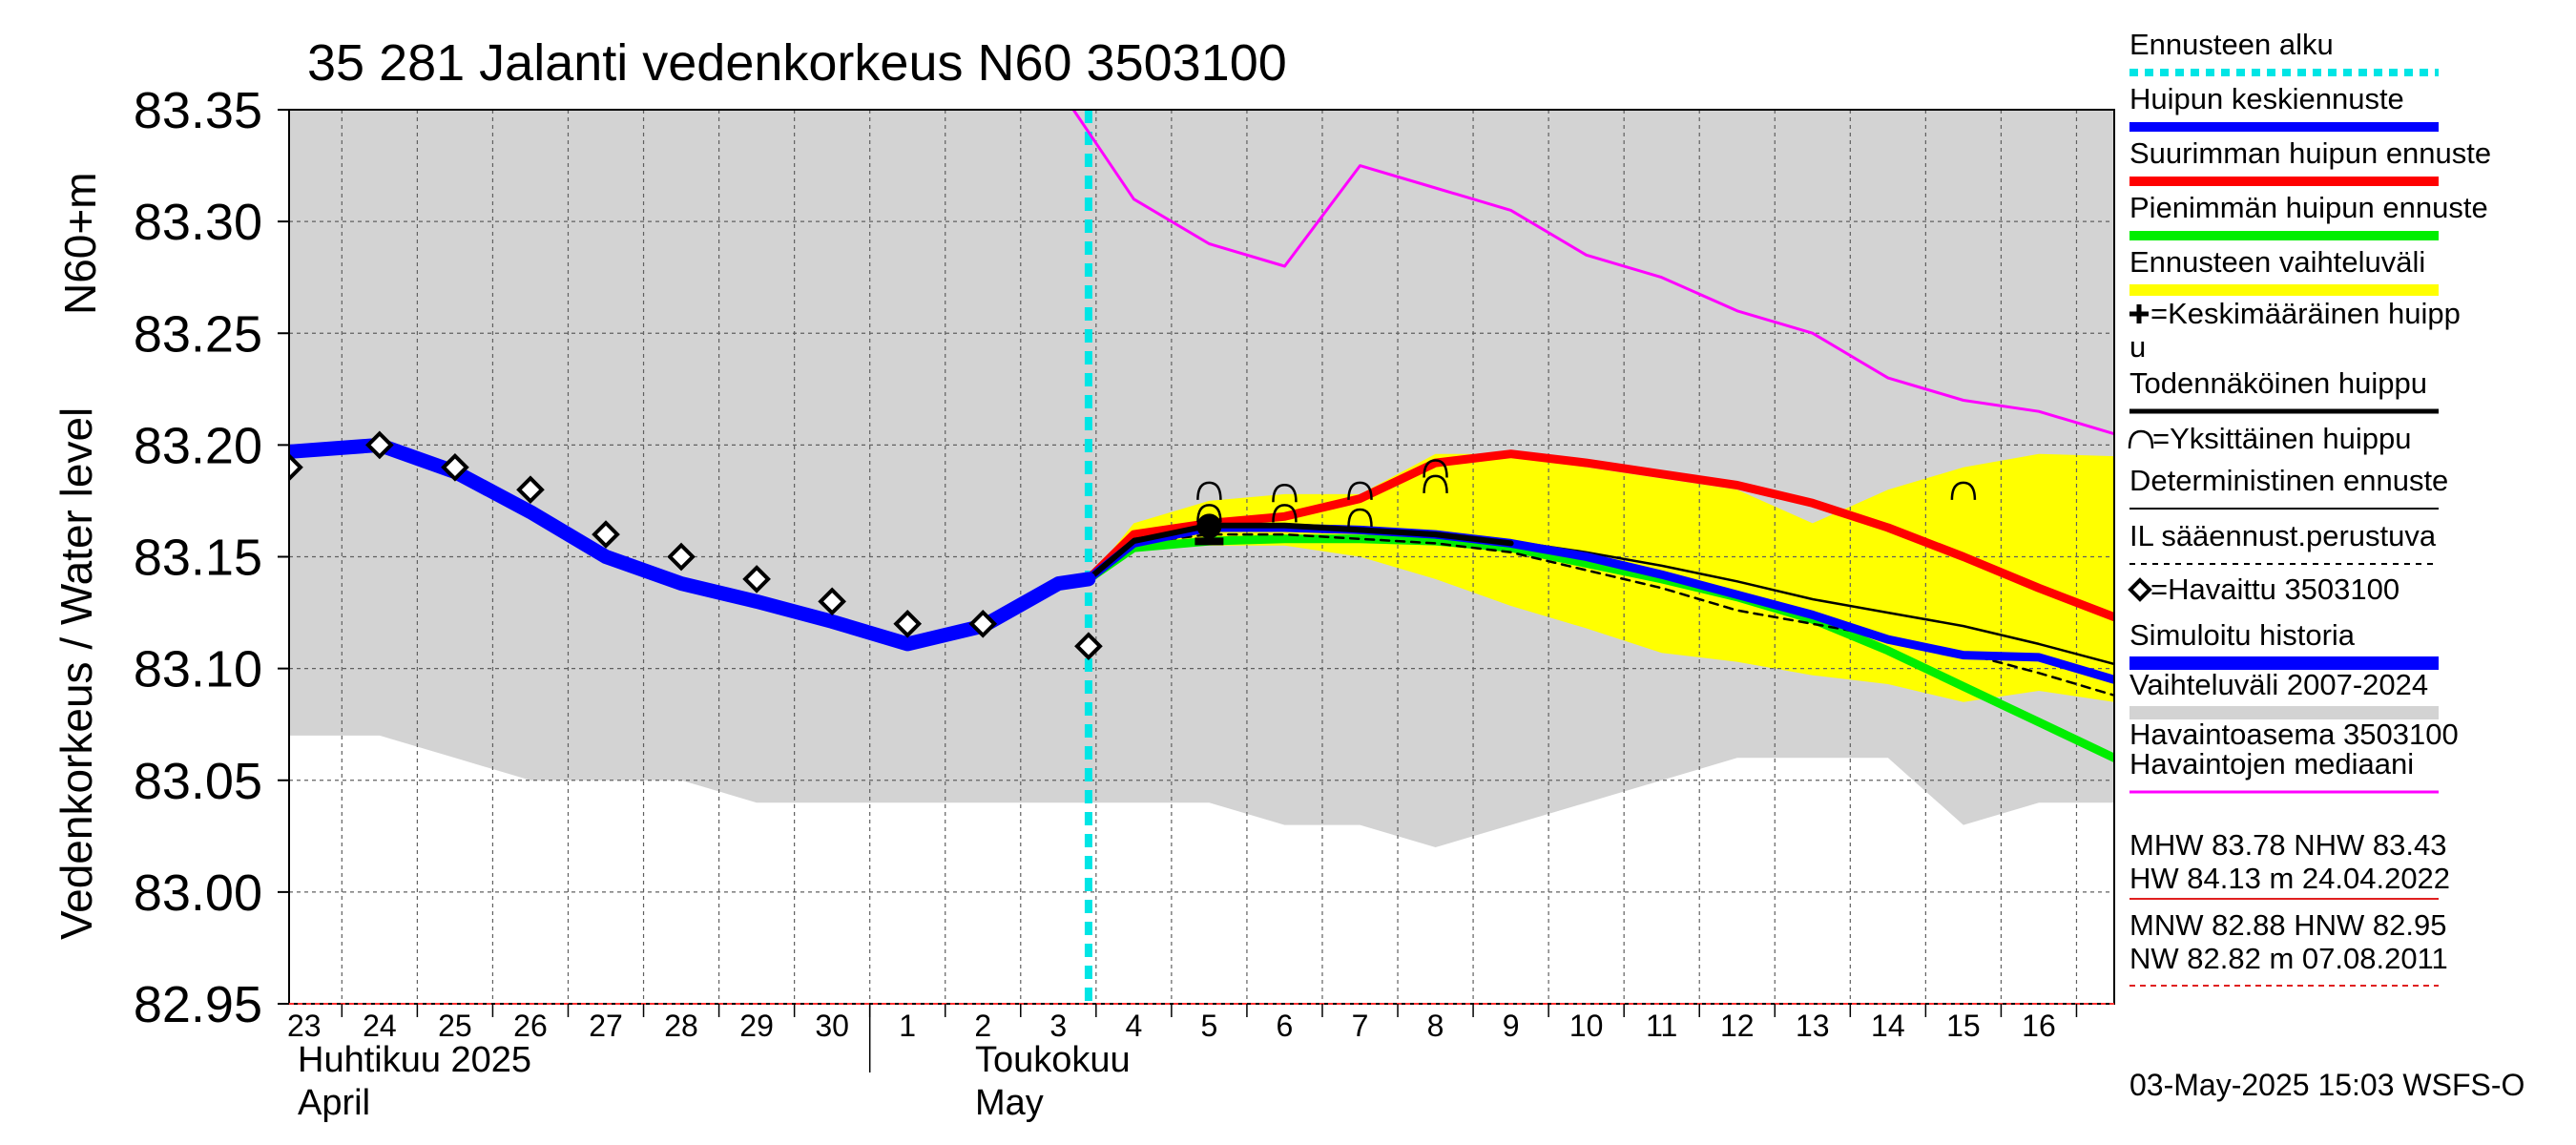 This screenshot has height=1145, width=2576. What do you see at coordinates (198, 222) in the screenshot?
I see `y-tick-label: 83.30` at bounding box center [198, 222].